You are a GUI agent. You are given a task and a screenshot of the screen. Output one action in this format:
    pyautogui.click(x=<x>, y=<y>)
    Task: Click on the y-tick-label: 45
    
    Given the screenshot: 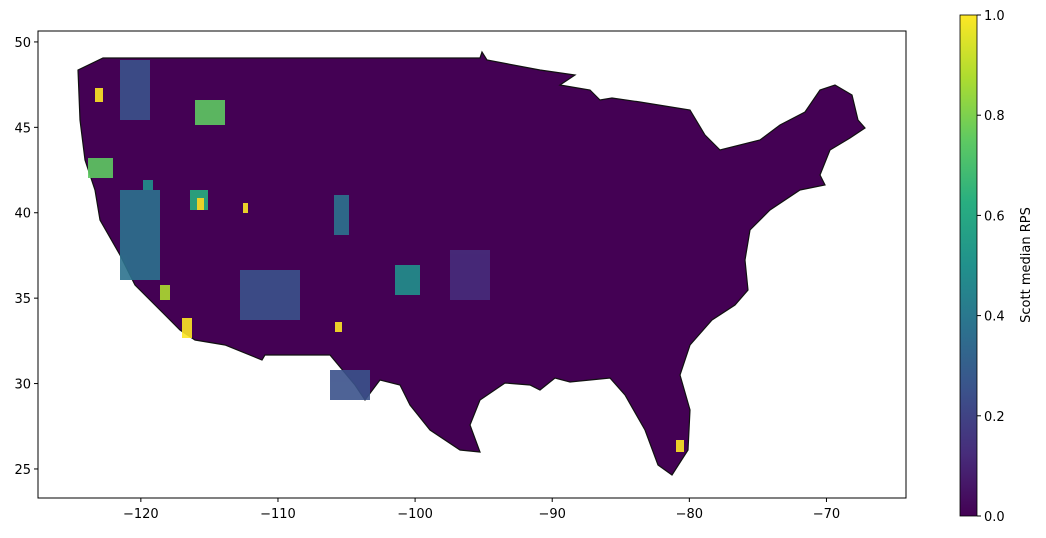 What is the action you would take?
    pyautogui.click(x=22, y=128)
    